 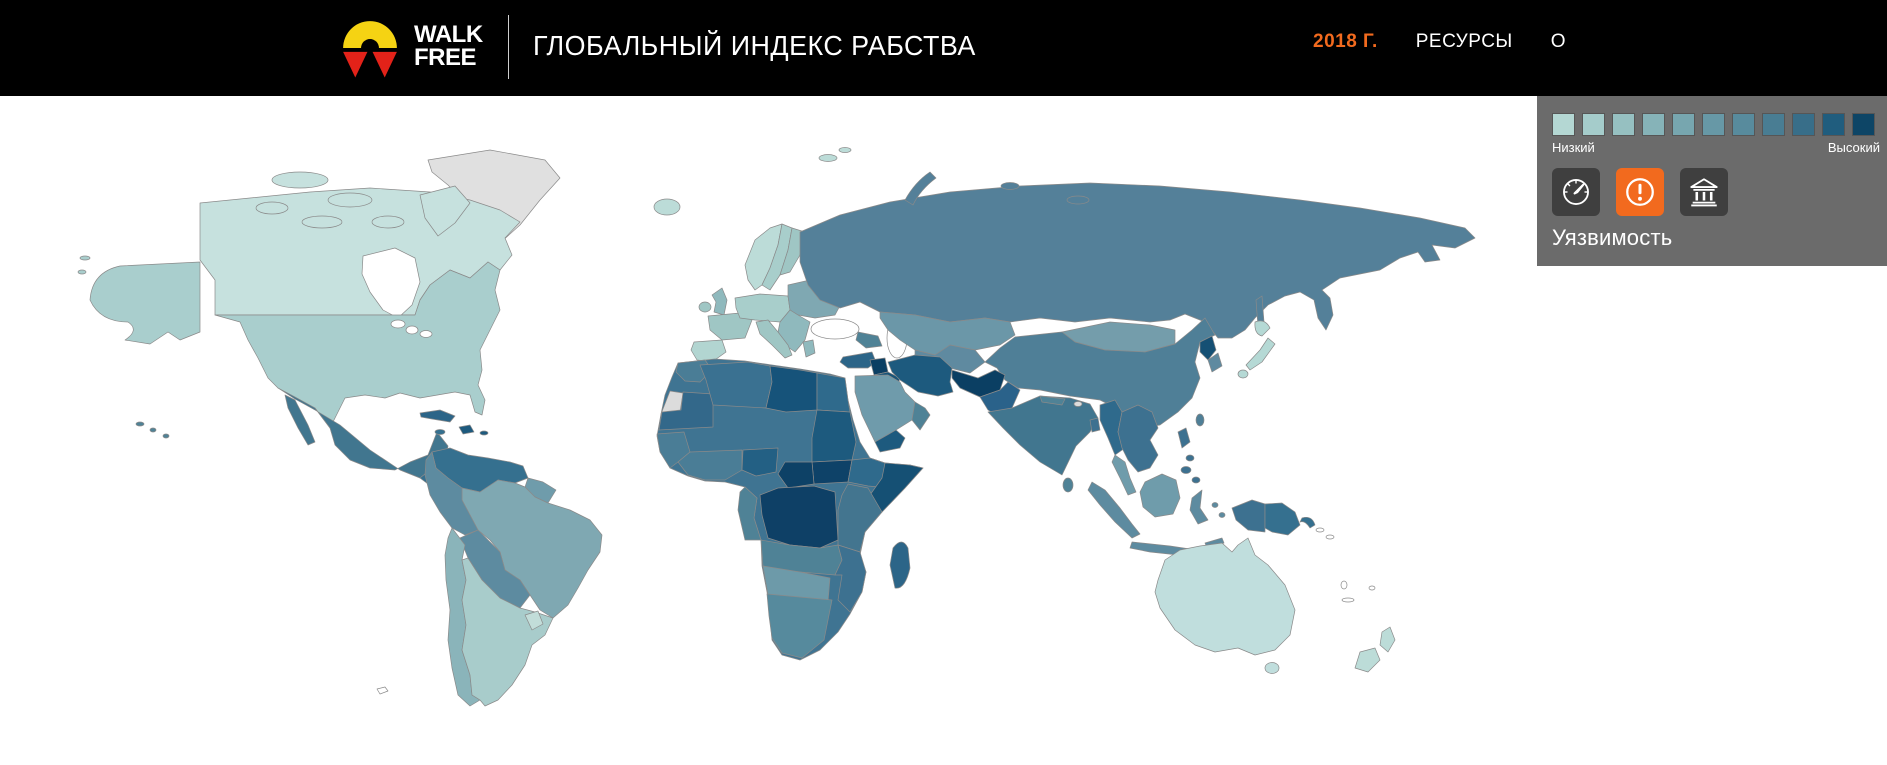 What do you see at coordinates (799, 626) in the screenshot?
I see `region-south-africa` at bounding box center [799, 626].